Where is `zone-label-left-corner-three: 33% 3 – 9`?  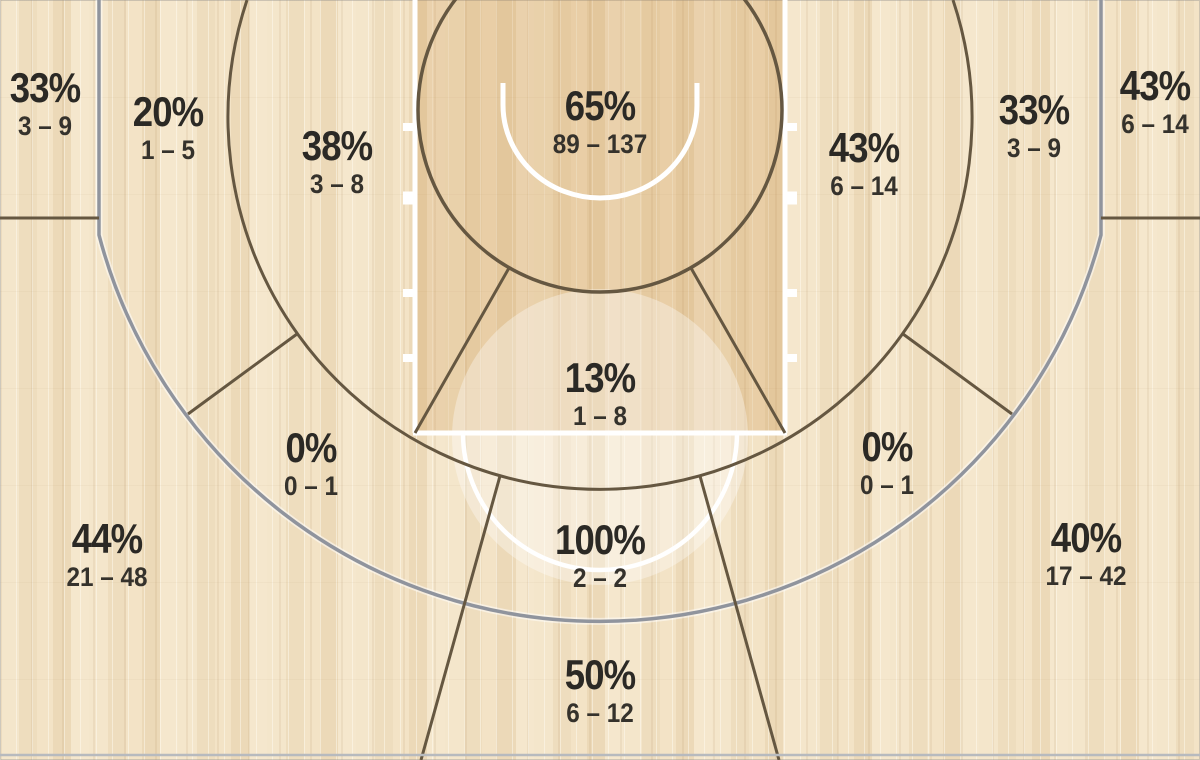
zone-label-left-corner-three: 33% 3 – 9 is located at coordinates (45, 103).